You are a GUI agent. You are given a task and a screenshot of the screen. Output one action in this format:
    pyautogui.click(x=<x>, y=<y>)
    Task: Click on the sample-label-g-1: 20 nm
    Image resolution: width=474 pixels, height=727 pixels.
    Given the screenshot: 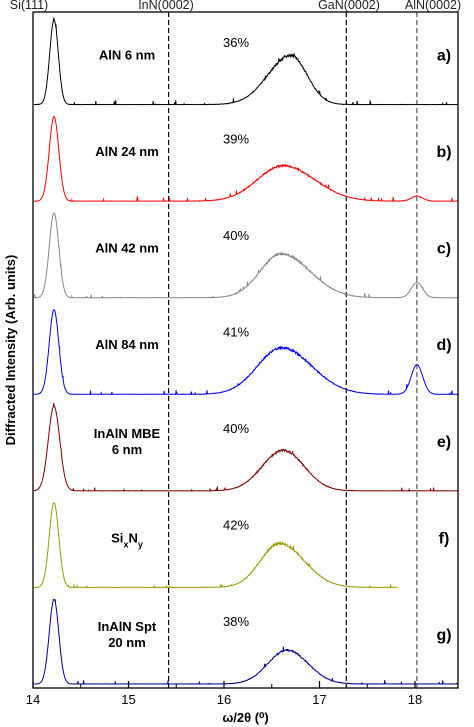 What is the action you would take?
    pyautogui.click(x=127, y=642)
    